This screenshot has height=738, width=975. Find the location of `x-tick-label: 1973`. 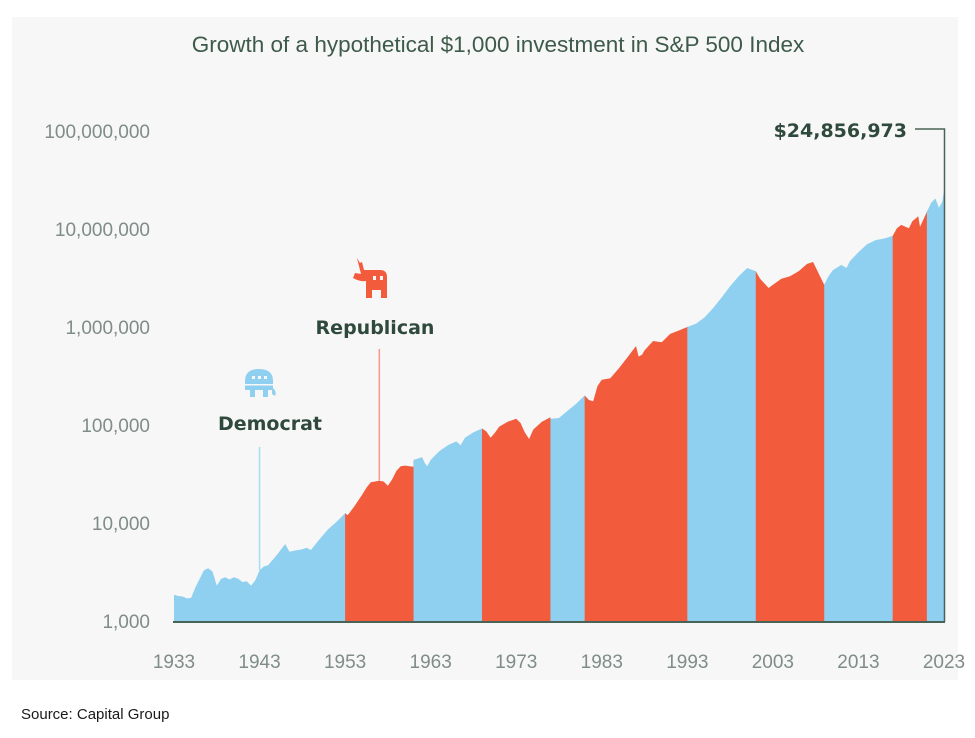

x-tick-label: 1973 is located at coordinates (516, 662).